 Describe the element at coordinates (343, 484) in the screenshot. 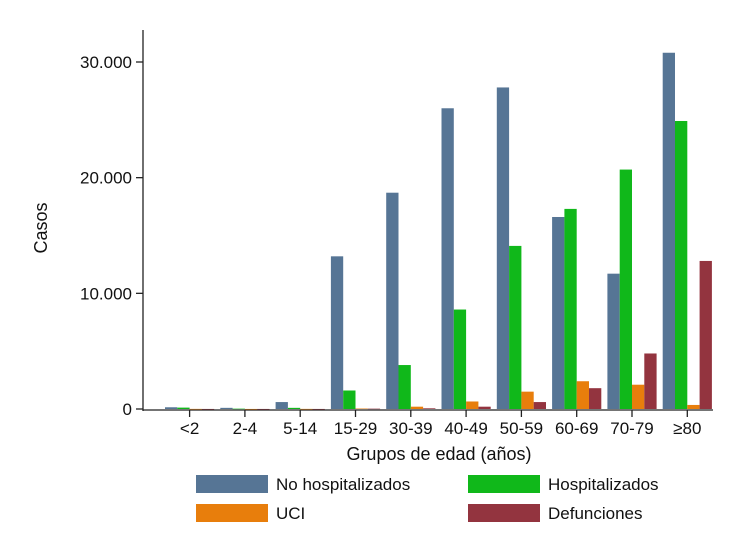

I see `legend-label: No hospitalizados` at that location.